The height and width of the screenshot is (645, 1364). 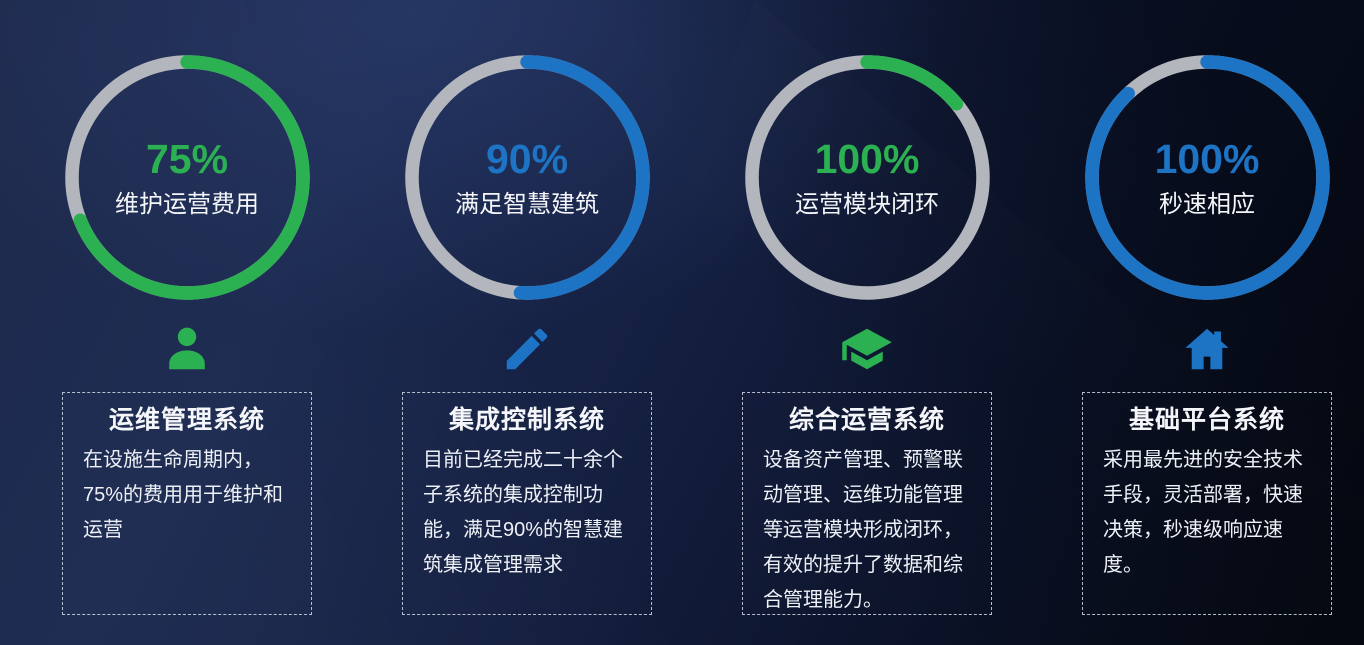 What do you see at coordinates (527, 204) in the screenshot?
I see `donut-center-label: 满足智慧建筑` at bounding box center [527, 204].